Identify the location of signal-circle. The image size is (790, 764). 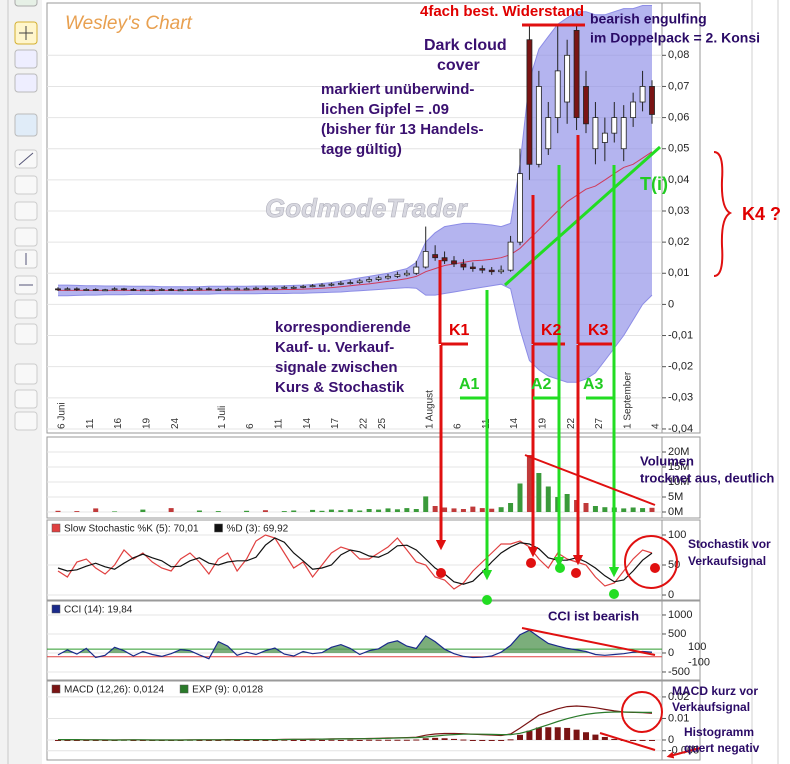
(651, 562).